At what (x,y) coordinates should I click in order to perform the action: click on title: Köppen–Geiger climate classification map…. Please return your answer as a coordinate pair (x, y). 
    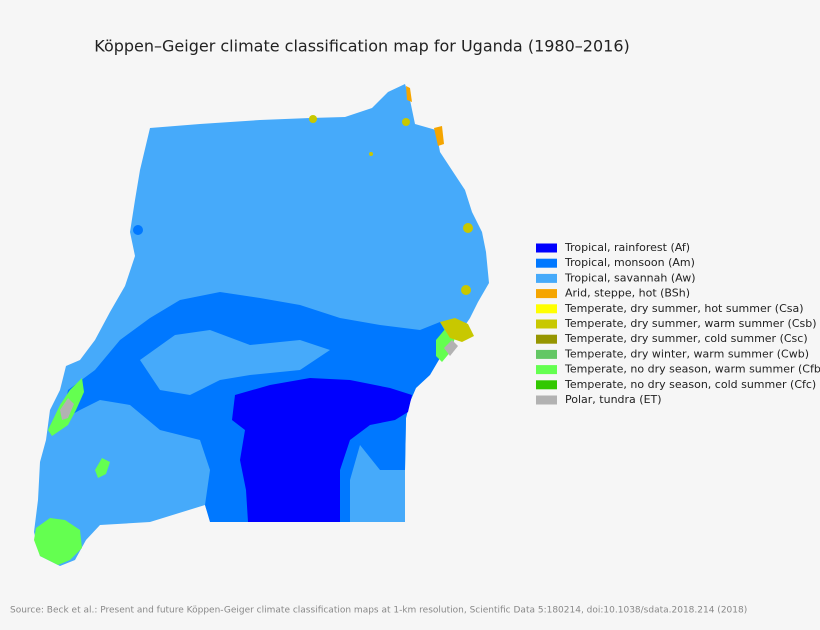
    Looking at the image, I should click on (362, 46).